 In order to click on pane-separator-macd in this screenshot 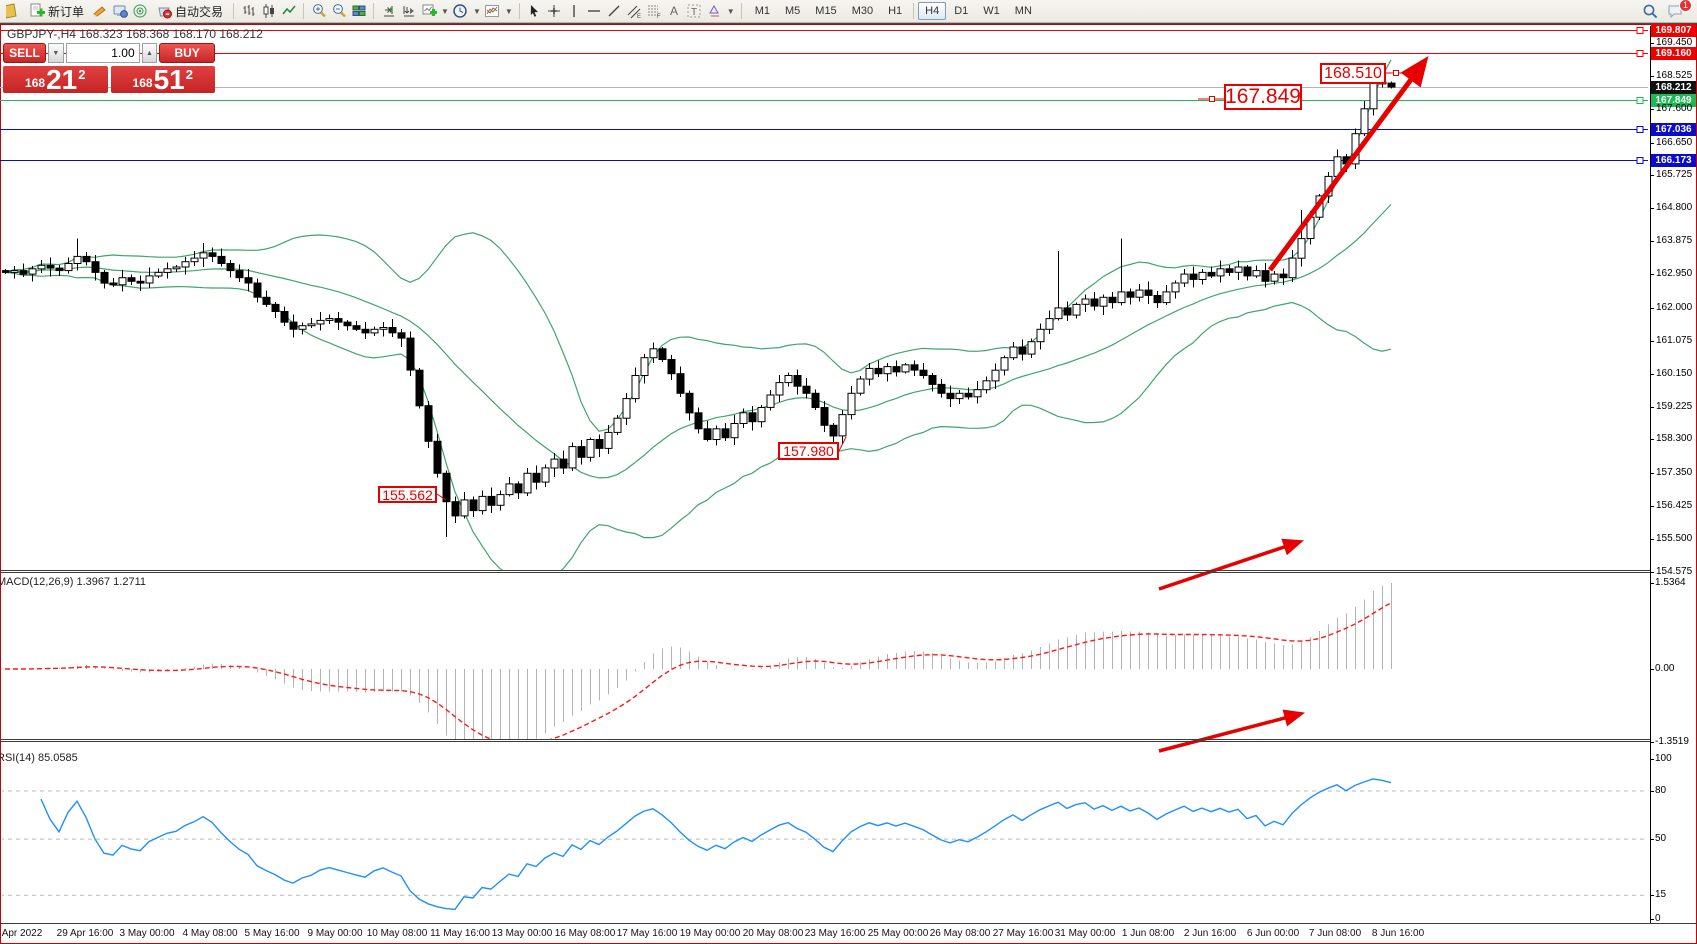, I will do `click(825, 571)`.